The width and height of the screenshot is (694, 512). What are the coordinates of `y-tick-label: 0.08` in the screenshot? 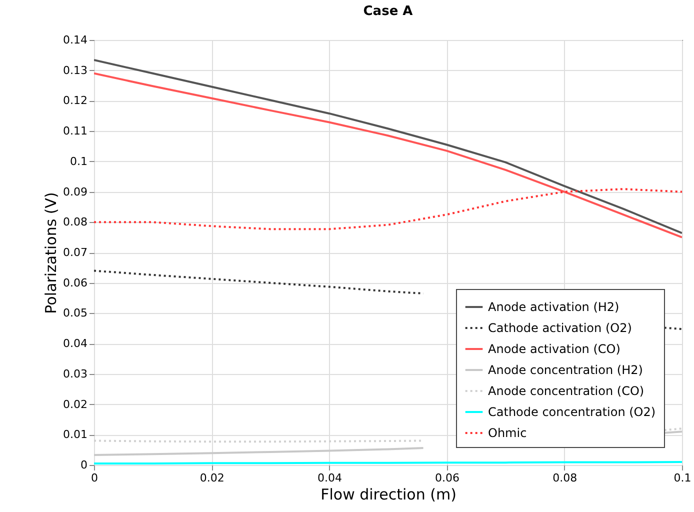 It's located at (75, 222).